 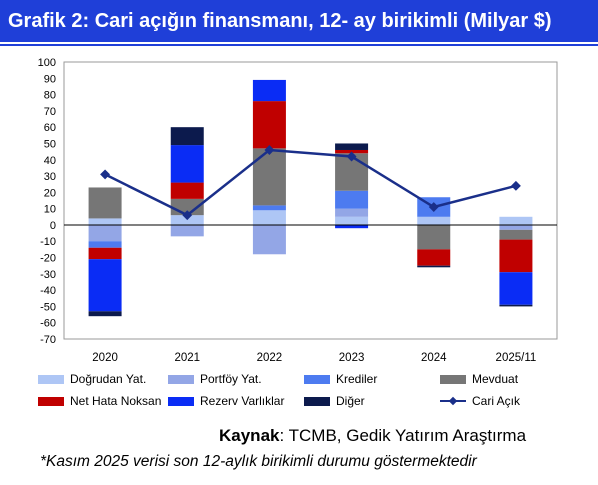 I want to click on x-tick-label: 2023, so click(x=352, y=358).